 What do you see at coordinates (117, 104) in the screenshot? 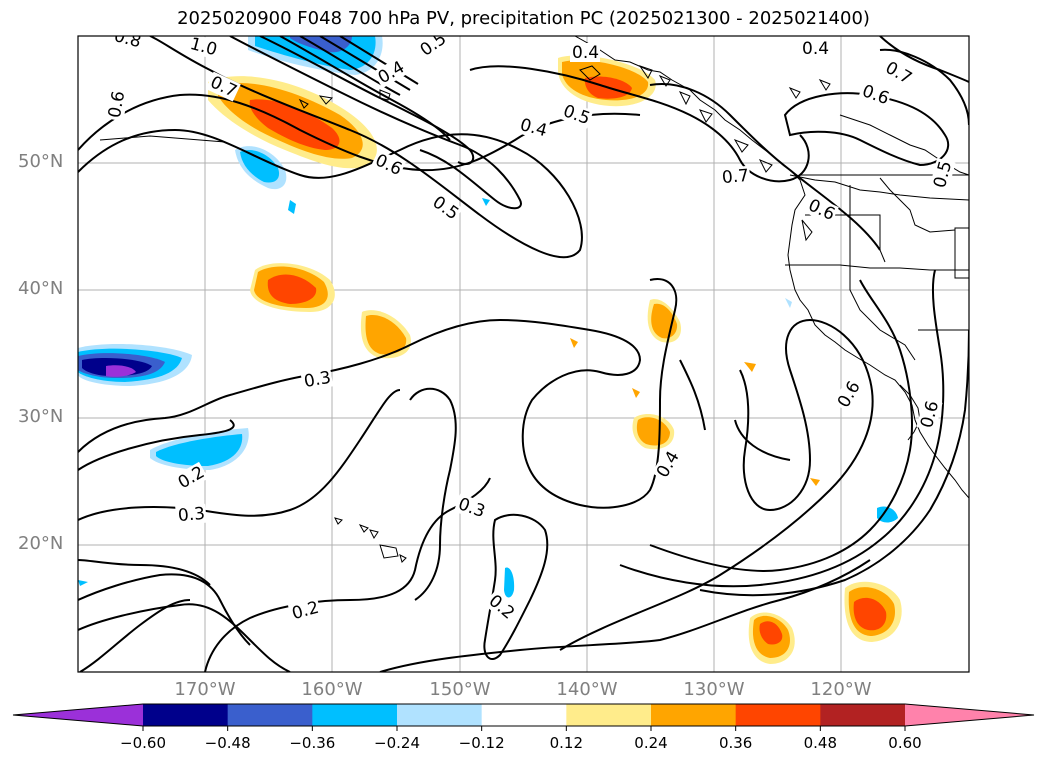
I see `contour-label: 0.6` at bounding box center [117, 104].